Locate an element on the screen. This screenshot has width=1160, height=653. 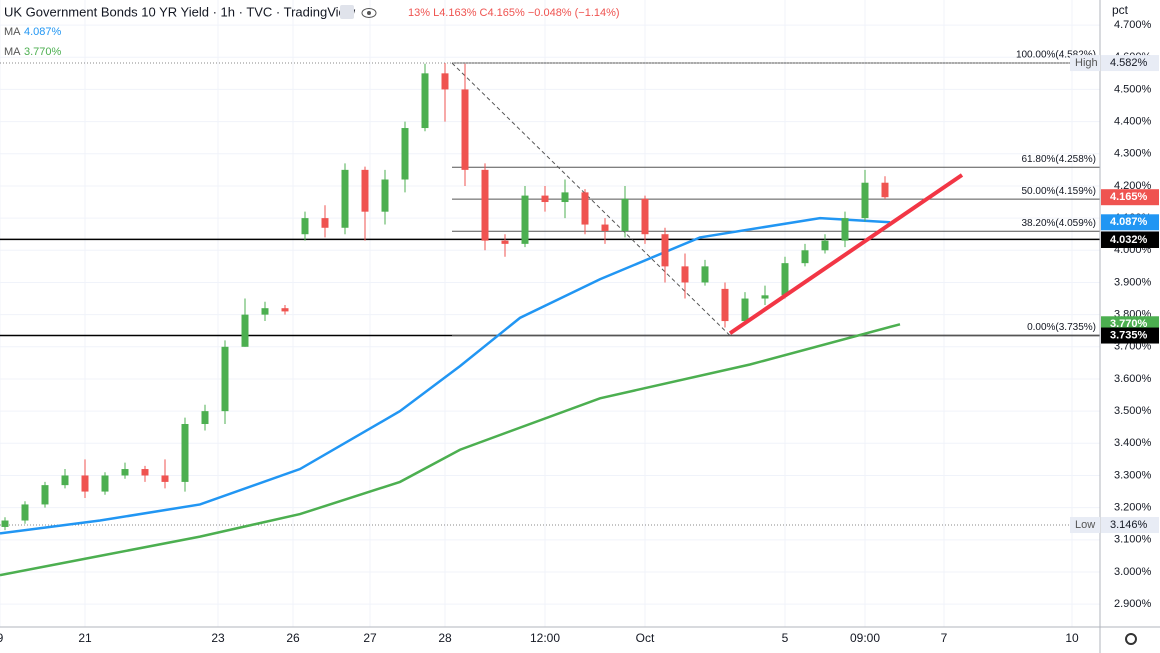
fib-label: 100.00%(4.582%) is located at coordinates (1056, 55).